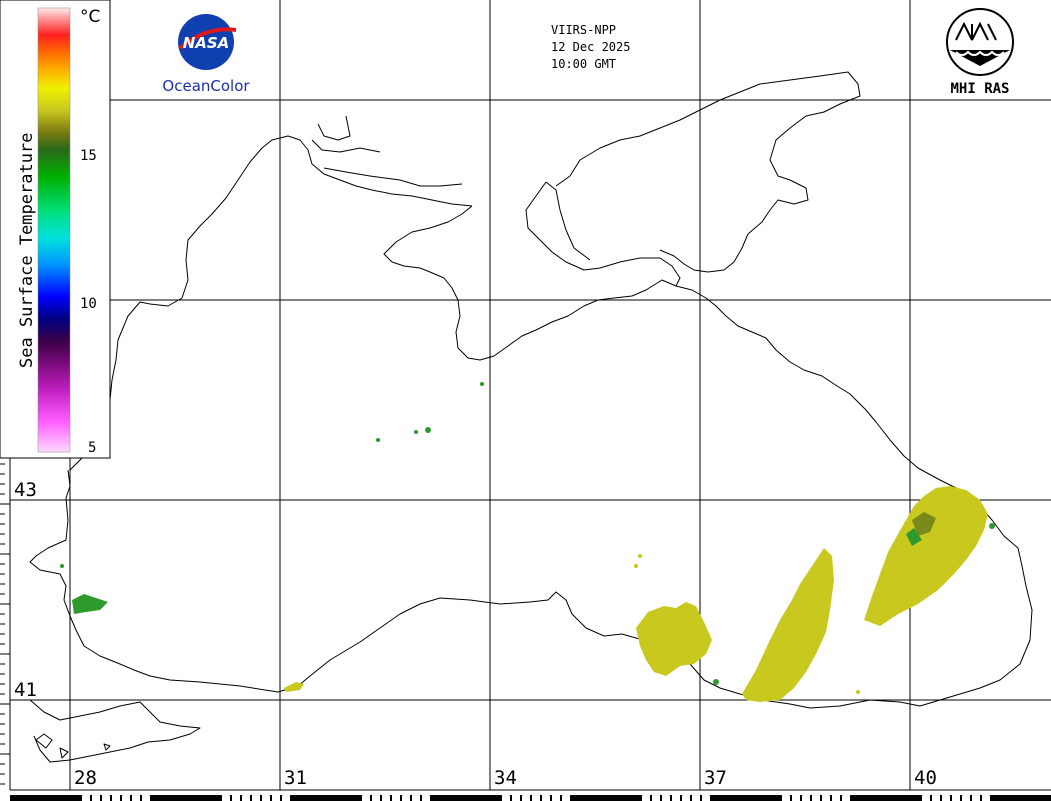  Describe the element at coordinates (27, 250) in the screenshot. I see `colorbar-title: Sea Surface Temperature` at that location.